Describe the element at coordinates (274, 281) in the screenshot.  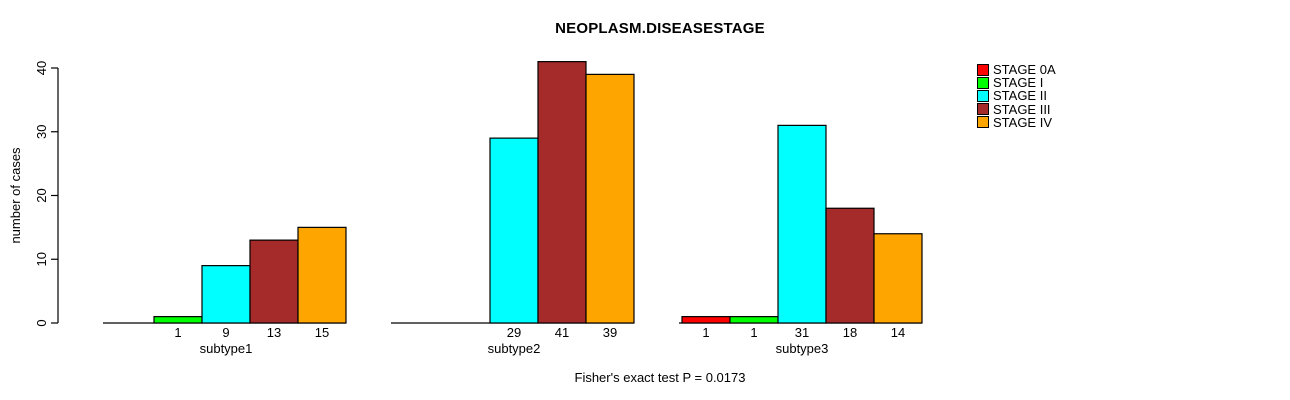
I see `bar-stage-iii-subtype1` at that location.